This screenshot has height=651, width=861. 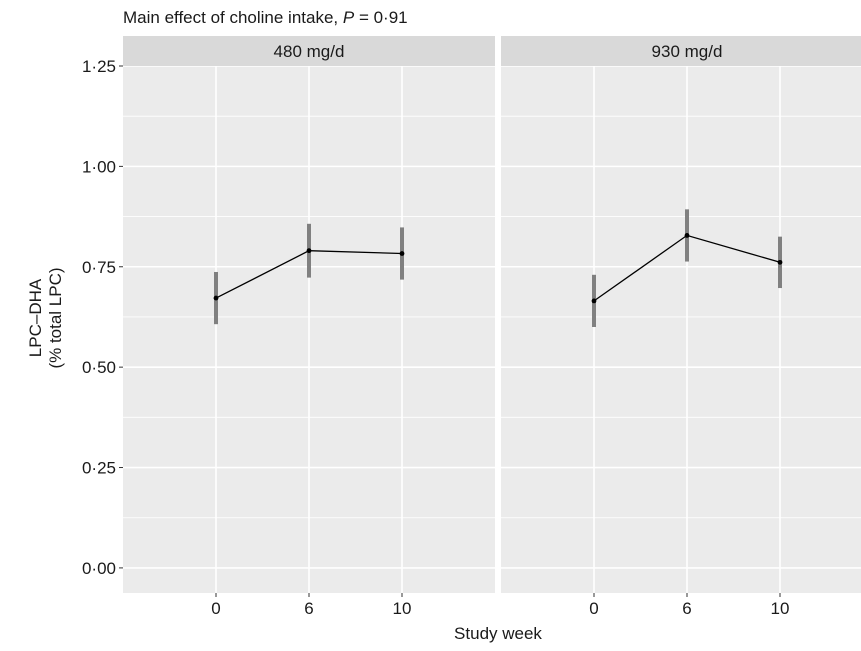 I want to click on panel-strip-label: 930 mg/d, so click(x=687, y=51).